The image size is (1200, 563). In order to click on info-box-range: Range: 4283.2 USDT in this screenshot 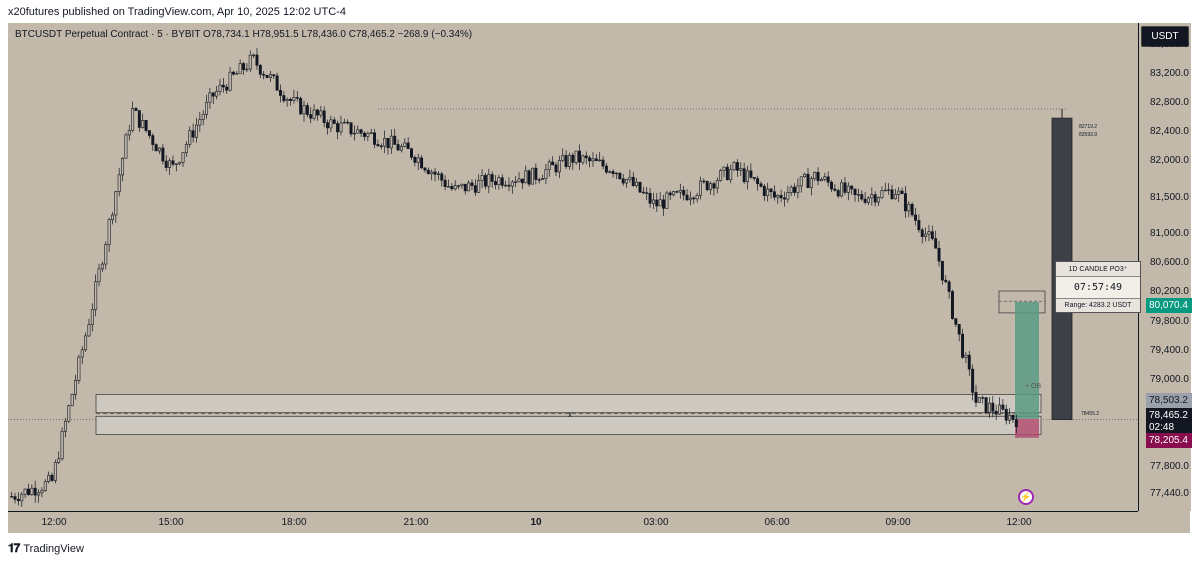, I will do `click(1098, 305)`.